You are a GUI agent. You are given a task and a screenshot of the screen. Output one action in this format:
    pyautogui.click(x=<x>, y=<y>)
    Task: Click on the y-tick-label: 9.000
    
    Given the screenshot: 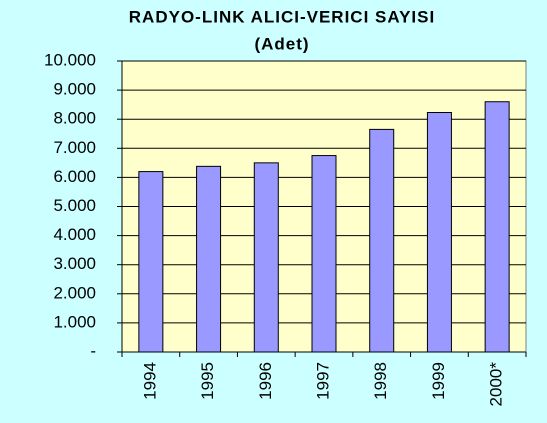 What is the action you would take?
    pyautogui.click(x=74, y=89)
    